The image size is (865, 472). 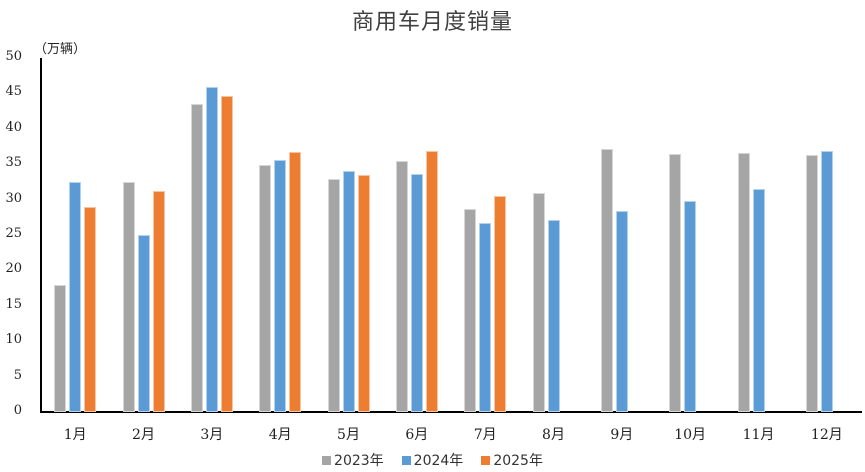 What do you see at coordinates (348, 291) in the screenshot?
I see `bar-2024年-5月` at bounding box center [348, 291].